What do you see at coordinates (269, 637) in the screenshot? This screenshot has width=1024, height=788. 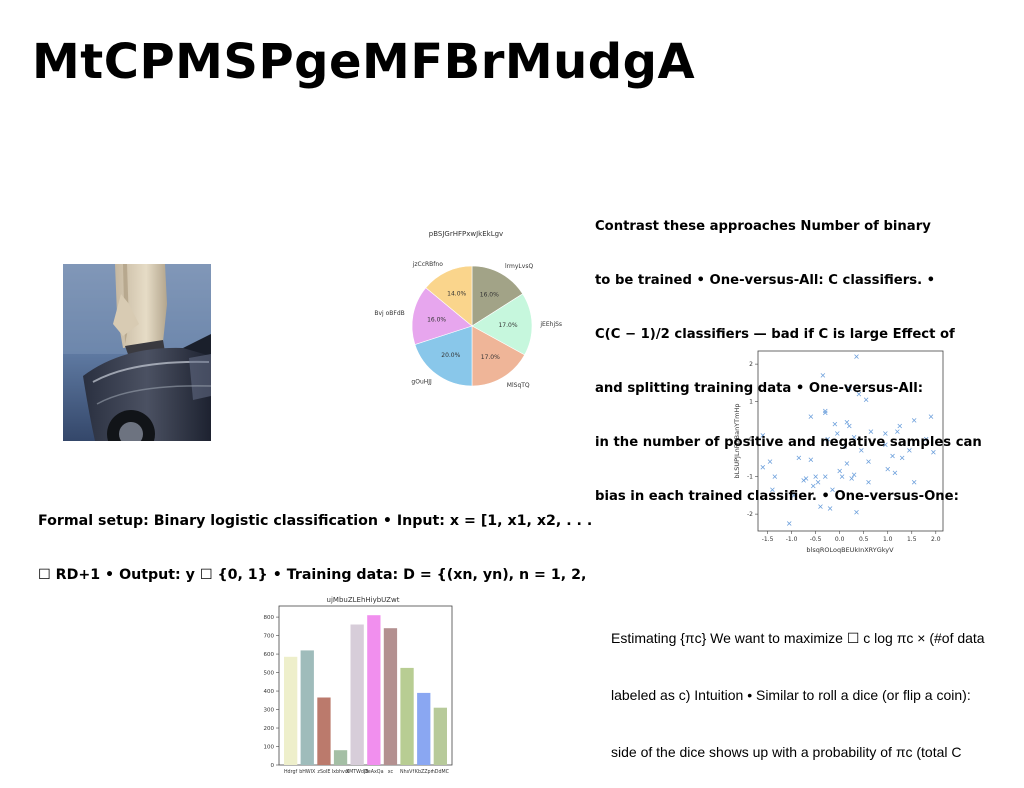 I see `bar-ytick-label: 700` at bounding box center [269, 637].